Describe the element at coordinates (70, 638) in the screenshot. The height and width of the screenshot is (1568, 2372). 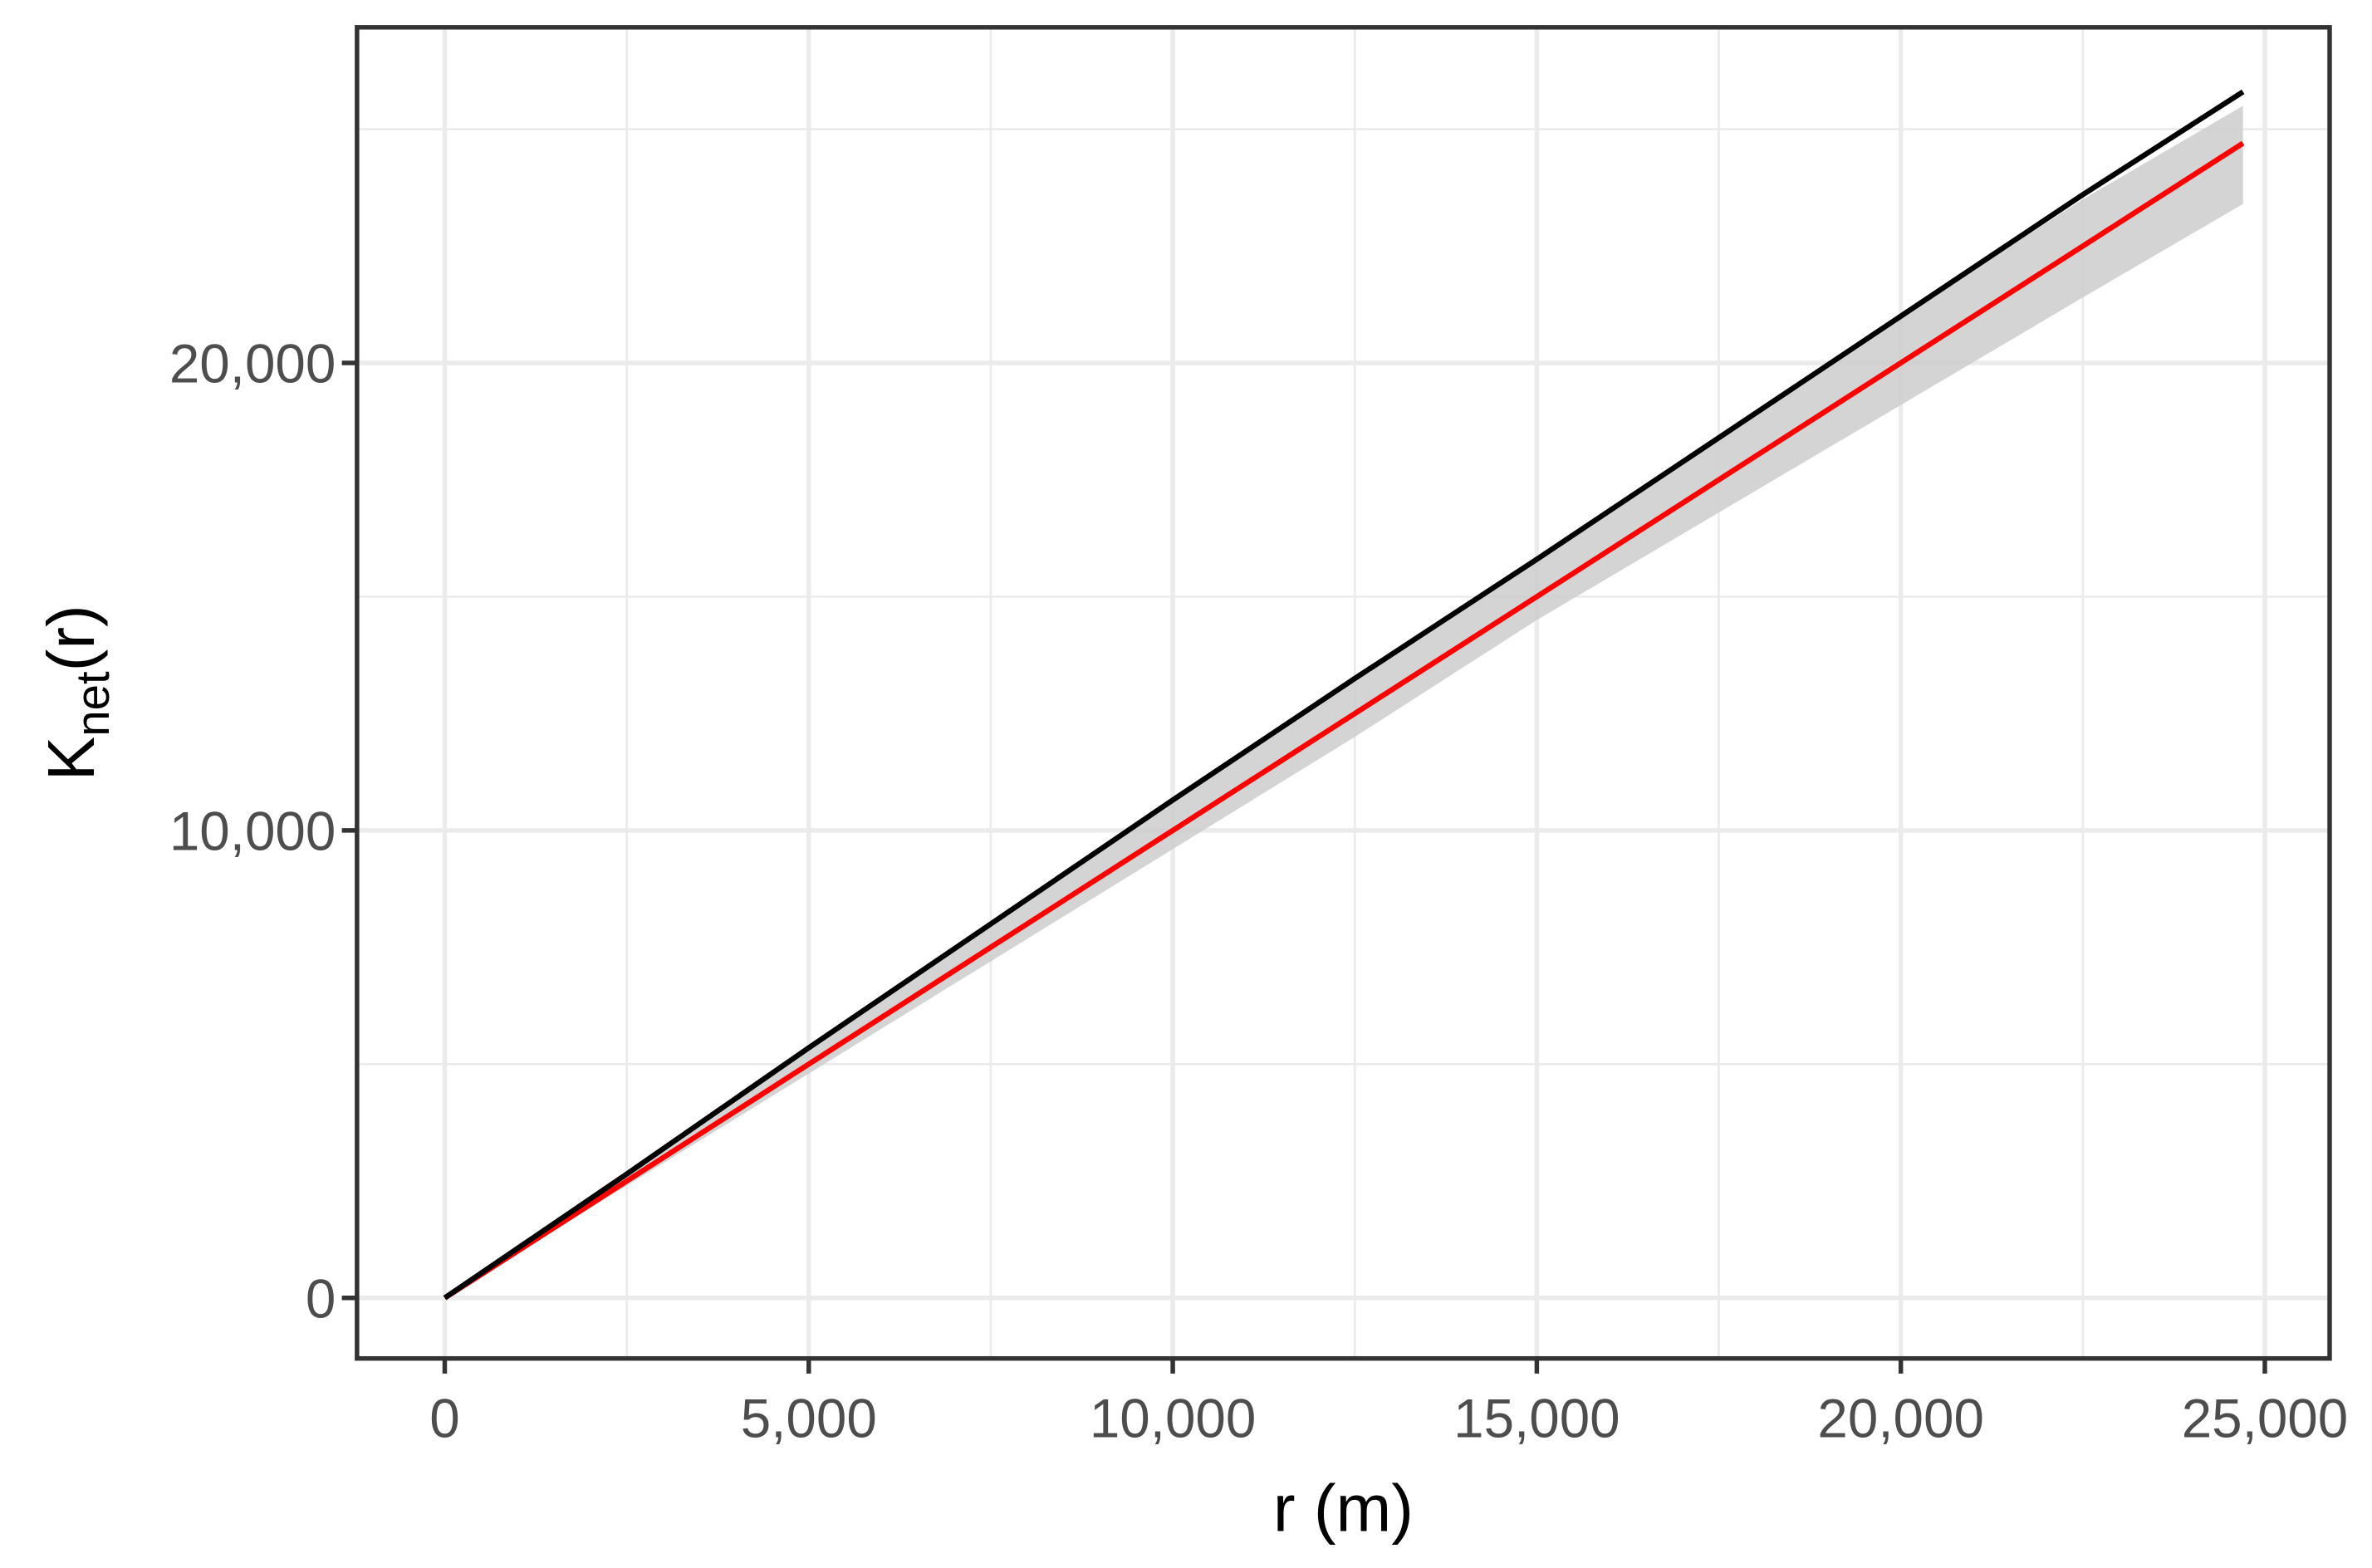
I see `y-axis-title-after: (r)` at that location.